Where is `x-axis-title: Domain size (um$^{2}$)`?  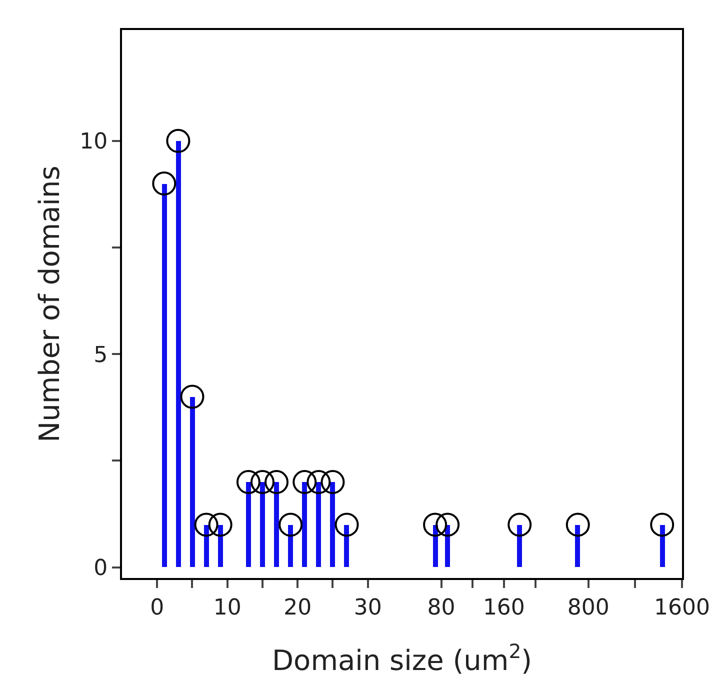
x-axis-title: Domain size (um$^{2}$) is located at coordinates (402, 658).